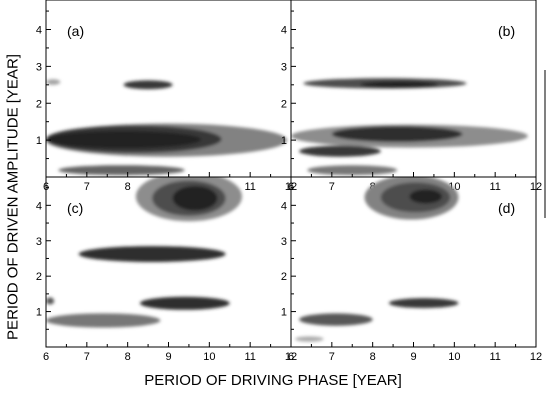 Image resolution: width=546 pixels, height=394 pixels. I want to click on panel-label: (d), so click(506, 208).